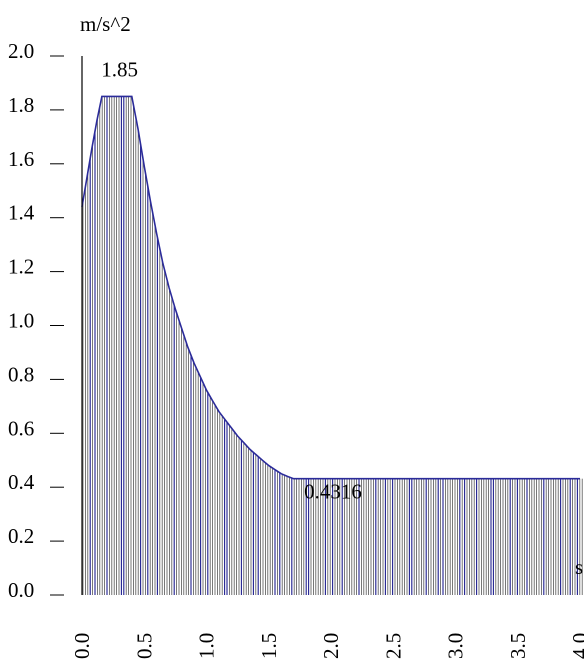 The height and width of the screenshot is (661, 584). Describe the element at coordinates (21, 374) in the screenshot. I see `y-tick-label: 0.8` at that location.